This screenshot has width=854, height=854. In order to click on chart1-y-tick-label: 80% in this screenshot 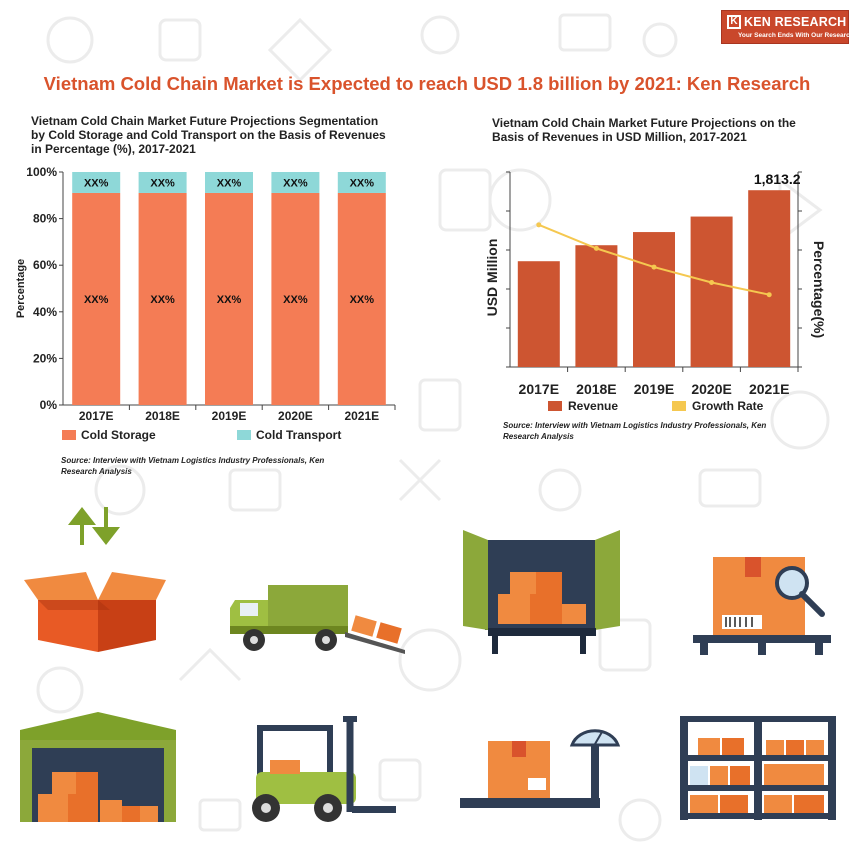, I will do `click(45, 219)`.